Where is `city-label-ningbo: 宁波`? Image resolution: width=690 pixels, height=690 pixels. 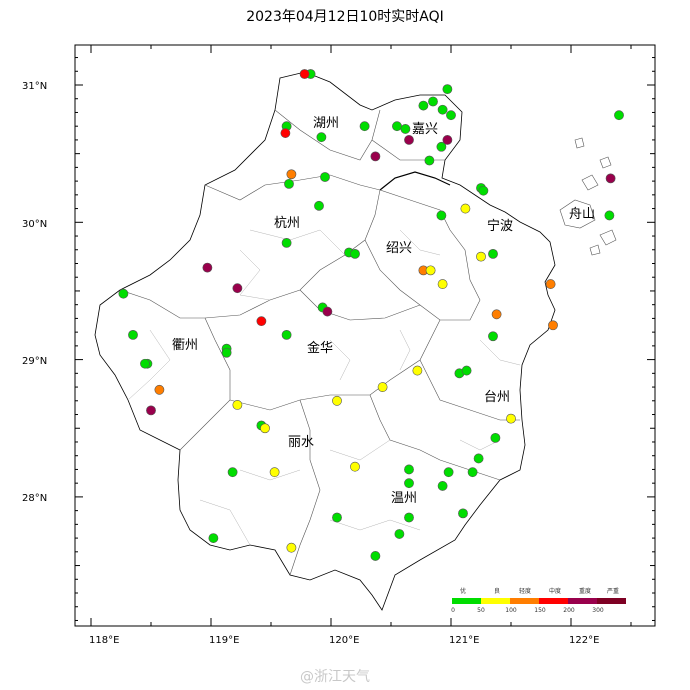
city-label-ningbo: 宁波 is located at coordinates (500, 226).